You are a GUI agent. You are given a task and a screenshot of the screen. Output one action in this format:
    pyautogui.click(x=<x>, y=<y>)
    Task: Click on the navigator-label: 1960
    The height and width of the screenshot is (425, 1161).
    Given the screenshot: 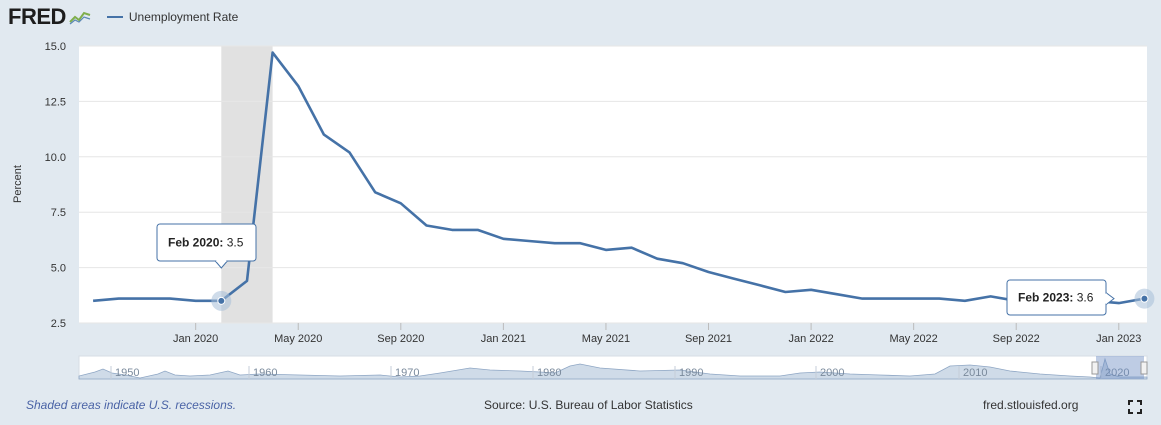 What is the action you would take?
    pyautogui.click(x=265, y=373)
    